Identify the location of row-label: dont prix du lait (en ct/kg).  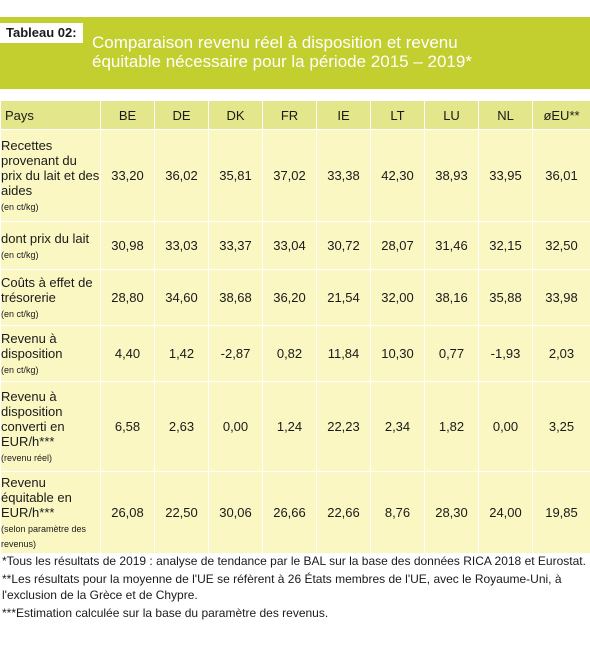
(50, 245).